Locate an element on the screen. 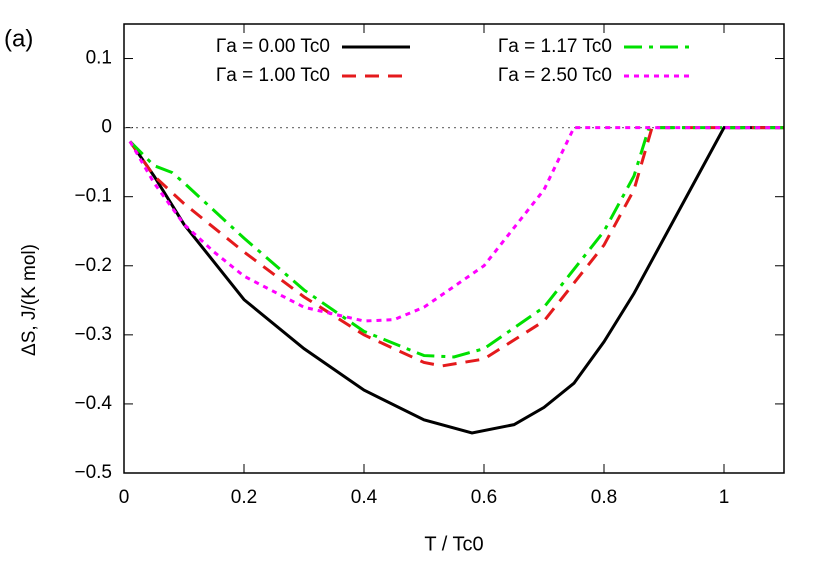 The image size is (830, 581). x-tick-label: 0.4 is located at coordinates (364, 497).